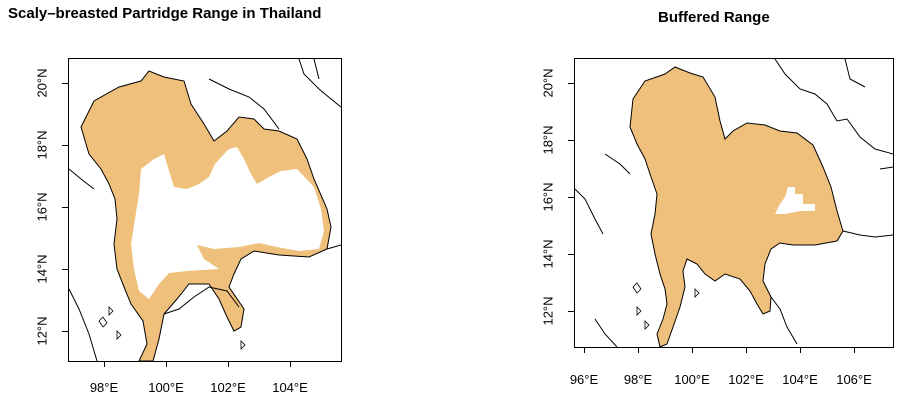 The width and height of the screenshot is (914, 408). I want to click on left-xtick-100: 100°E, so click(166, 387).